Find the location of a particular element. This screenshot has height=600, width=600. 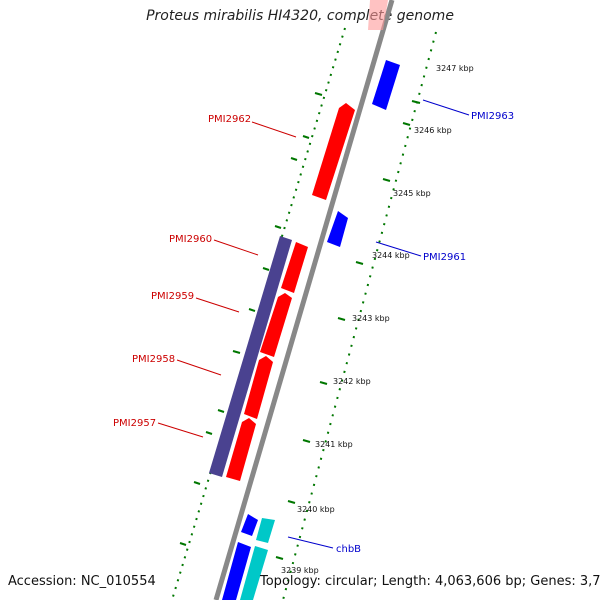

accession-label: Accession: NC_010554 is located at coordinates (82, 581).